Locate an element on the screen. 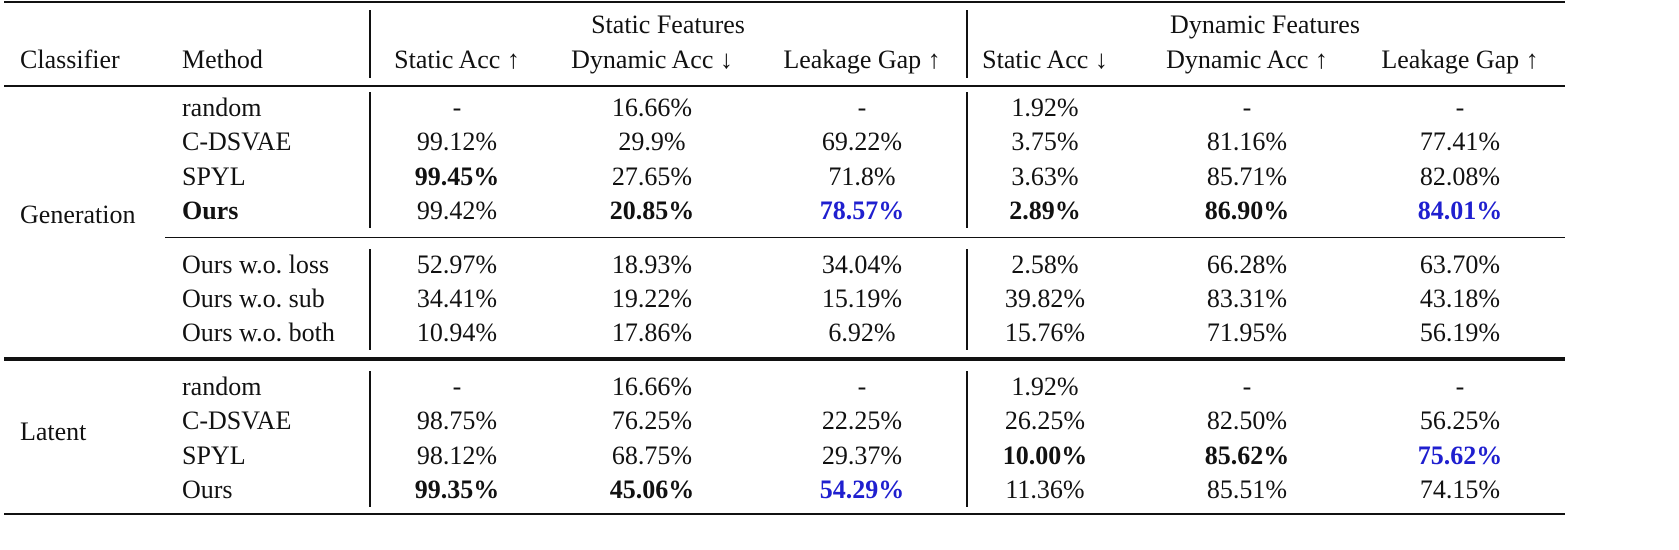 Image resolution: width=1679 pixels, height=550 pixels. cell: 54.29% is located at coordinates (862, 489).